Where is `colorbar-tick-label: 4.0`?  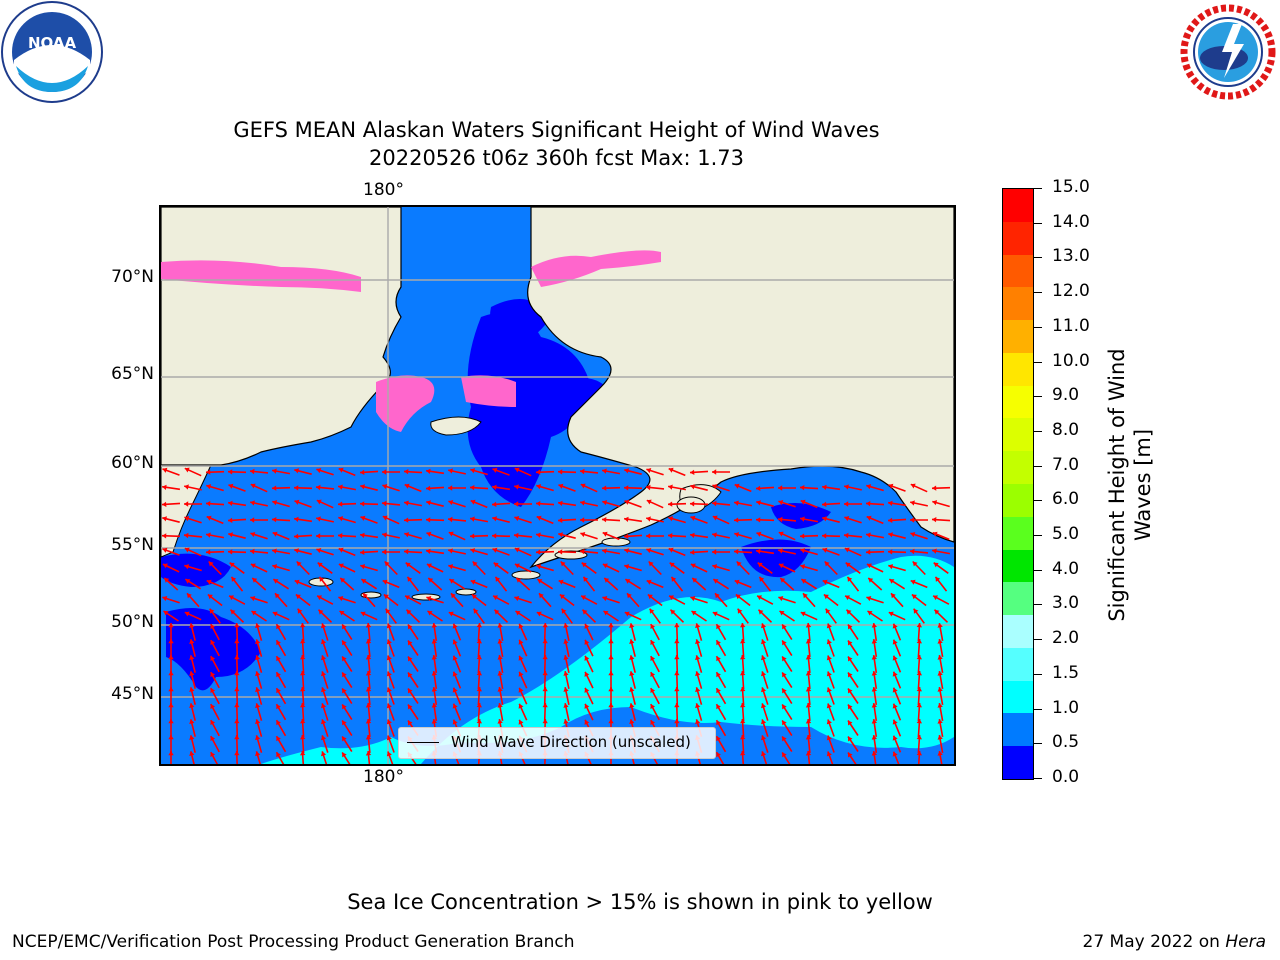 colorbar-tick-label: 4.0 is located at coordinates (1066, 568).